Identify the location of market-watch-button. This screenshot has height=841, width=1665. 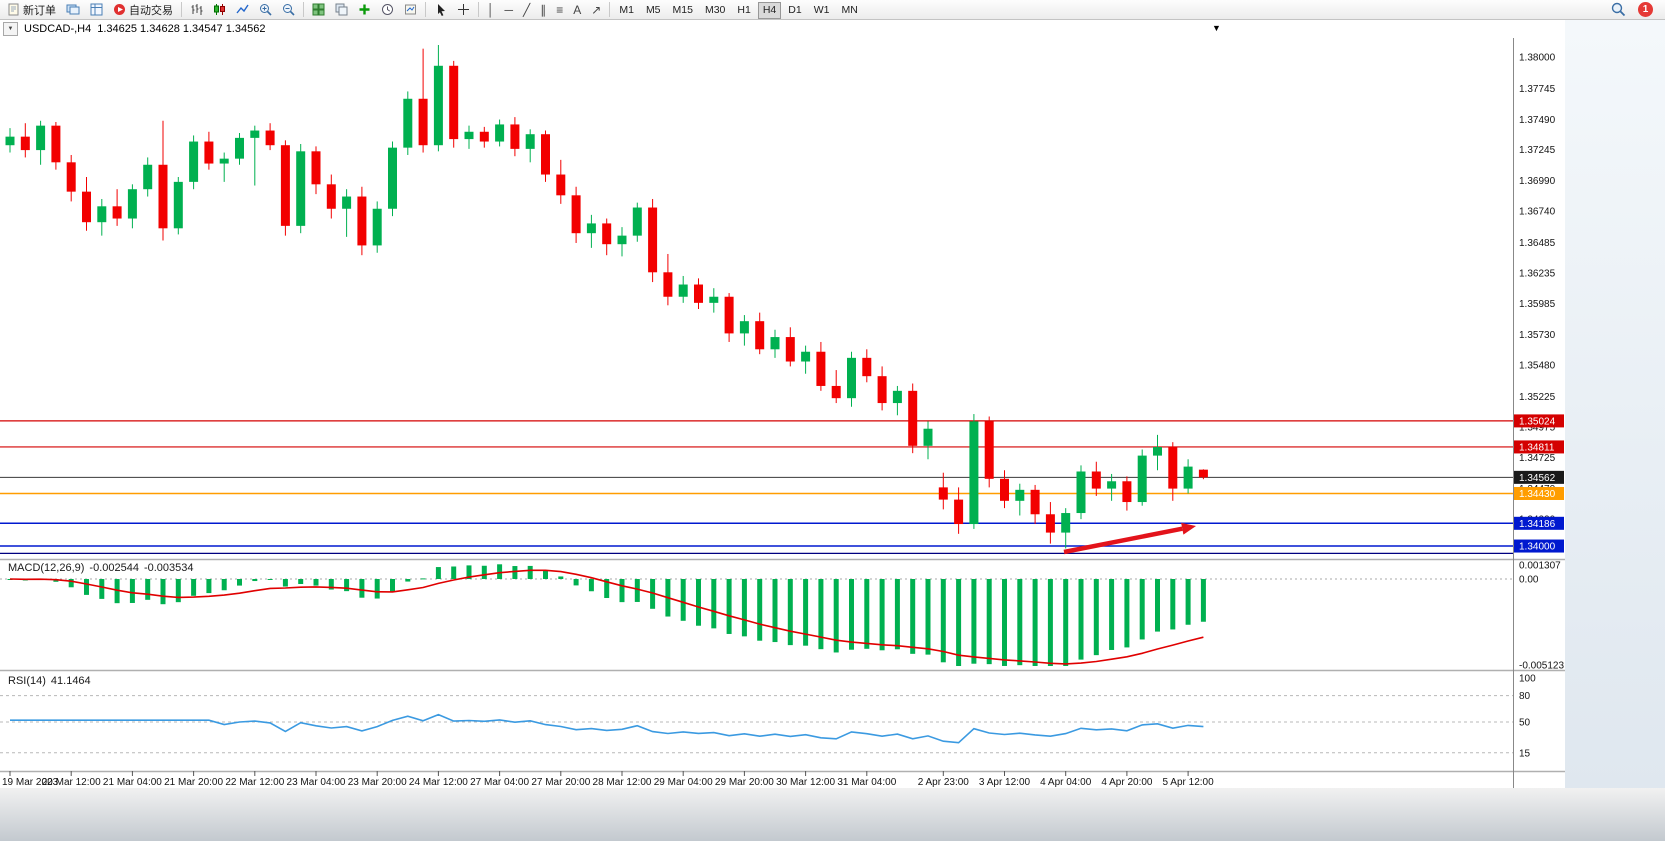
(96, 9).